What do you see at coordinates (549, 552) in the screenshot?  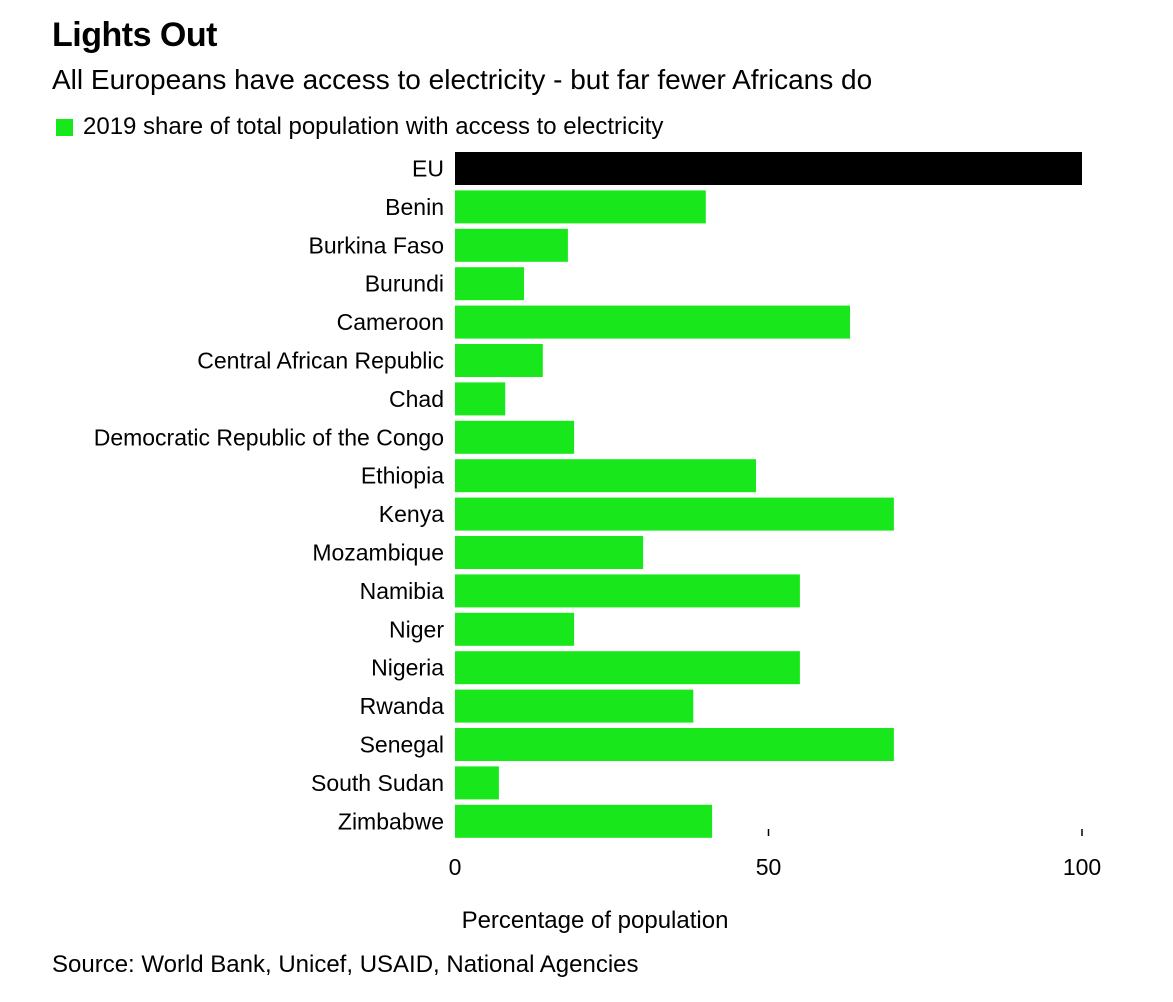 I see `bar-mozambique` at bounding box center [549, 552].